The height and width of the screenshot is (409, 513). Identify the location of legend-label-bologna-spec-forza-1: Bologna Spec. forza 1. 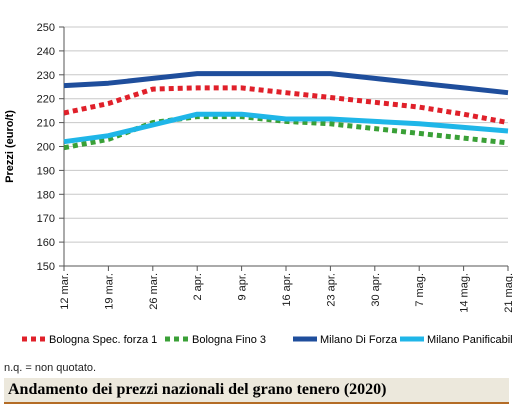
(103, 340).